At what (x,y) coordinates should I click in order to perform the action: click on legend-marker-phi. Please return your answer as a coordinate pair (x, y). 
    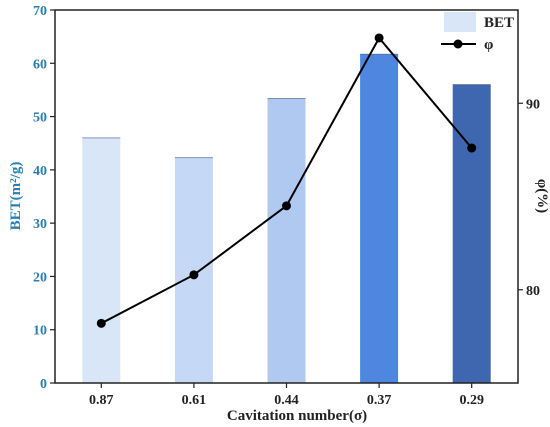
    Looking at the image, I should click on (458, 44).